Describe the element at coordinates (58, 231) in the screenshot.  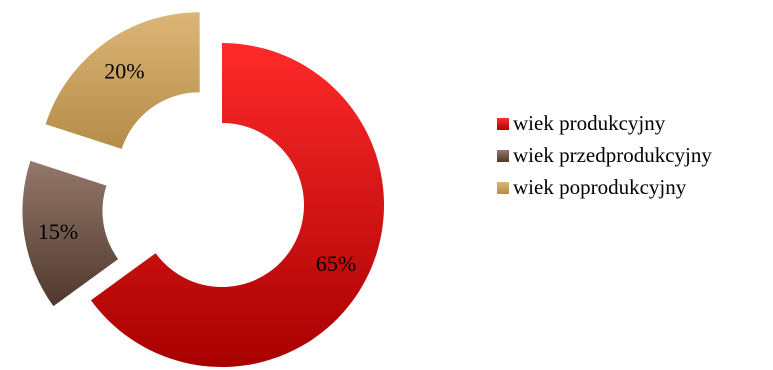
I see `data-label-wiek-przedprodukcyjny: 15%` at that location.